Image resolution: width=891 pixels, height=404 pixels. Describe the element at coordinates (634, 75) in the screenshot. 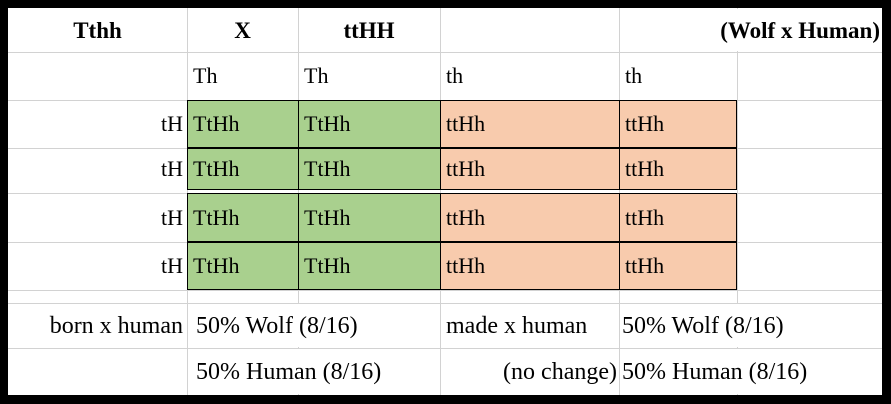

I see `col-gamete-4: th` at that location.